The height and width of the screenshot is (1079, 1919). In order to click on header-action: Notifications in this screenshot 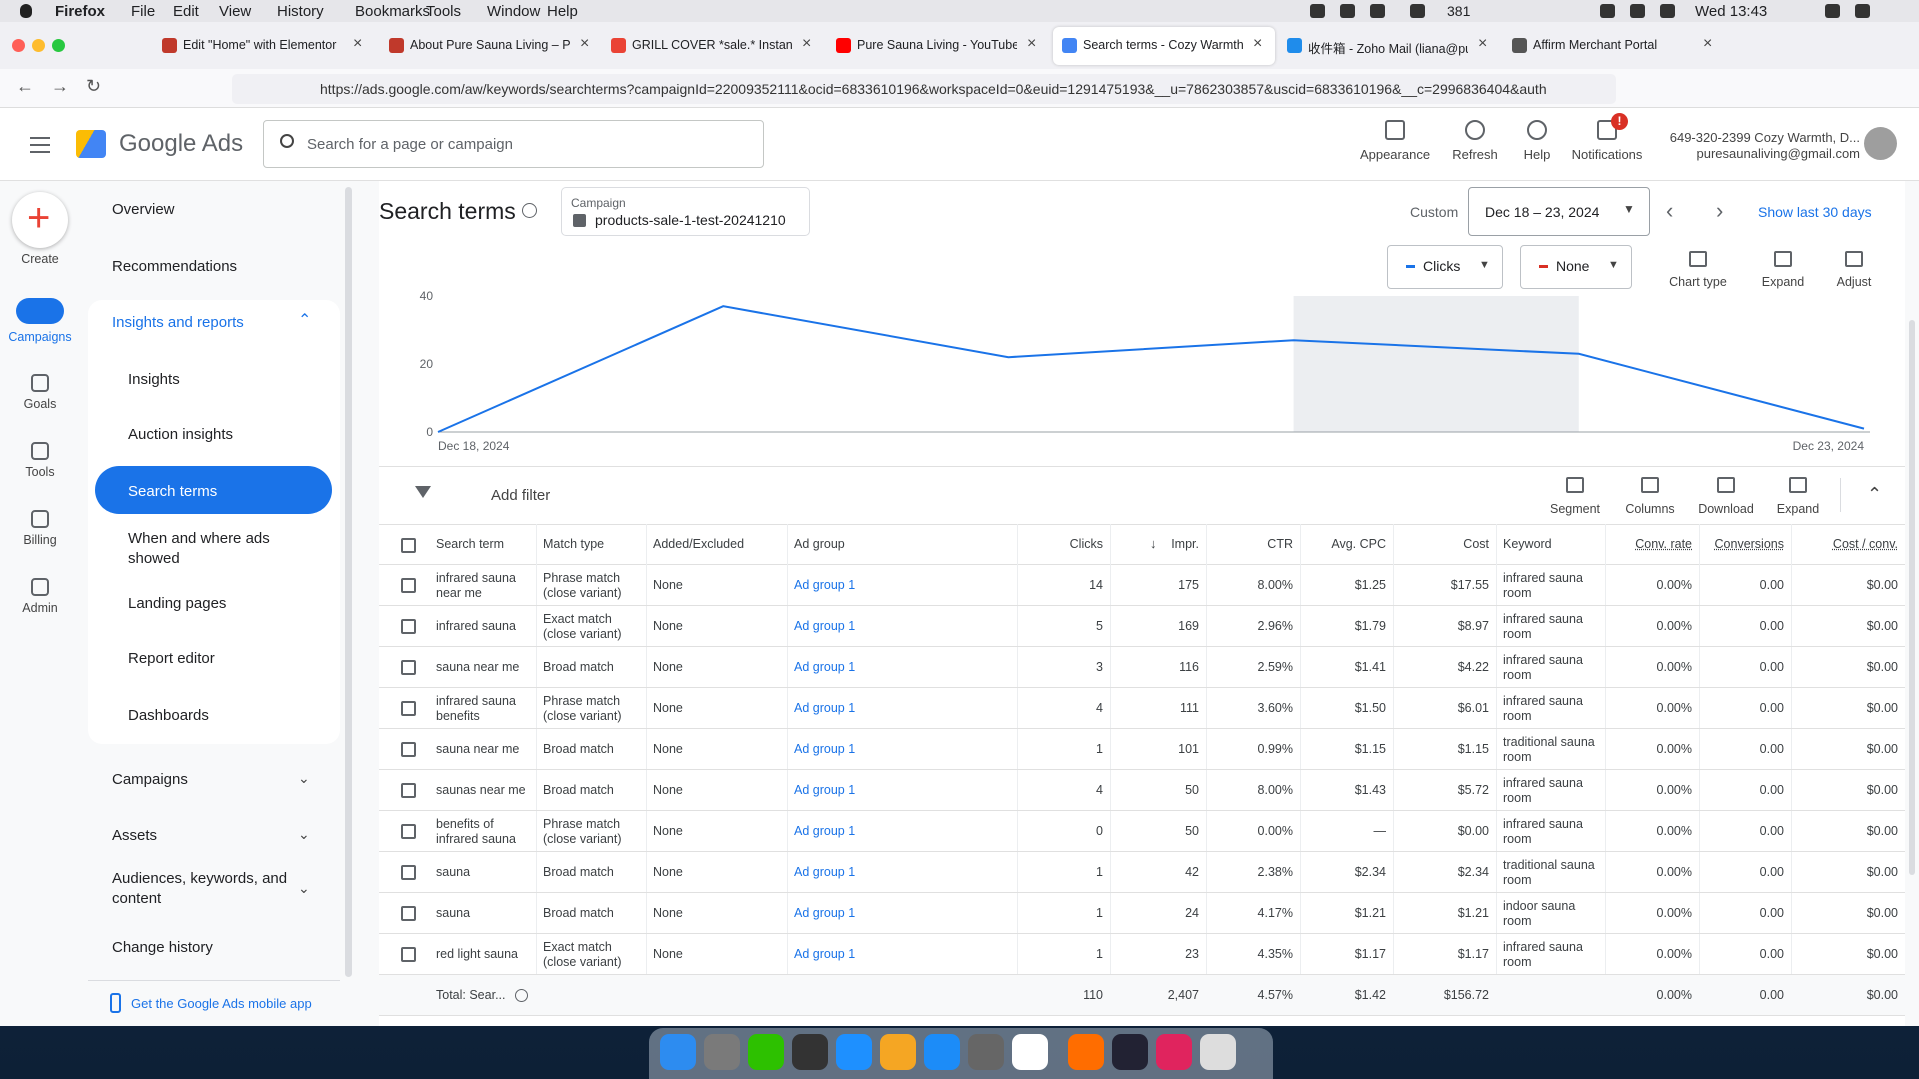, I will do `click(1607, 154)`.